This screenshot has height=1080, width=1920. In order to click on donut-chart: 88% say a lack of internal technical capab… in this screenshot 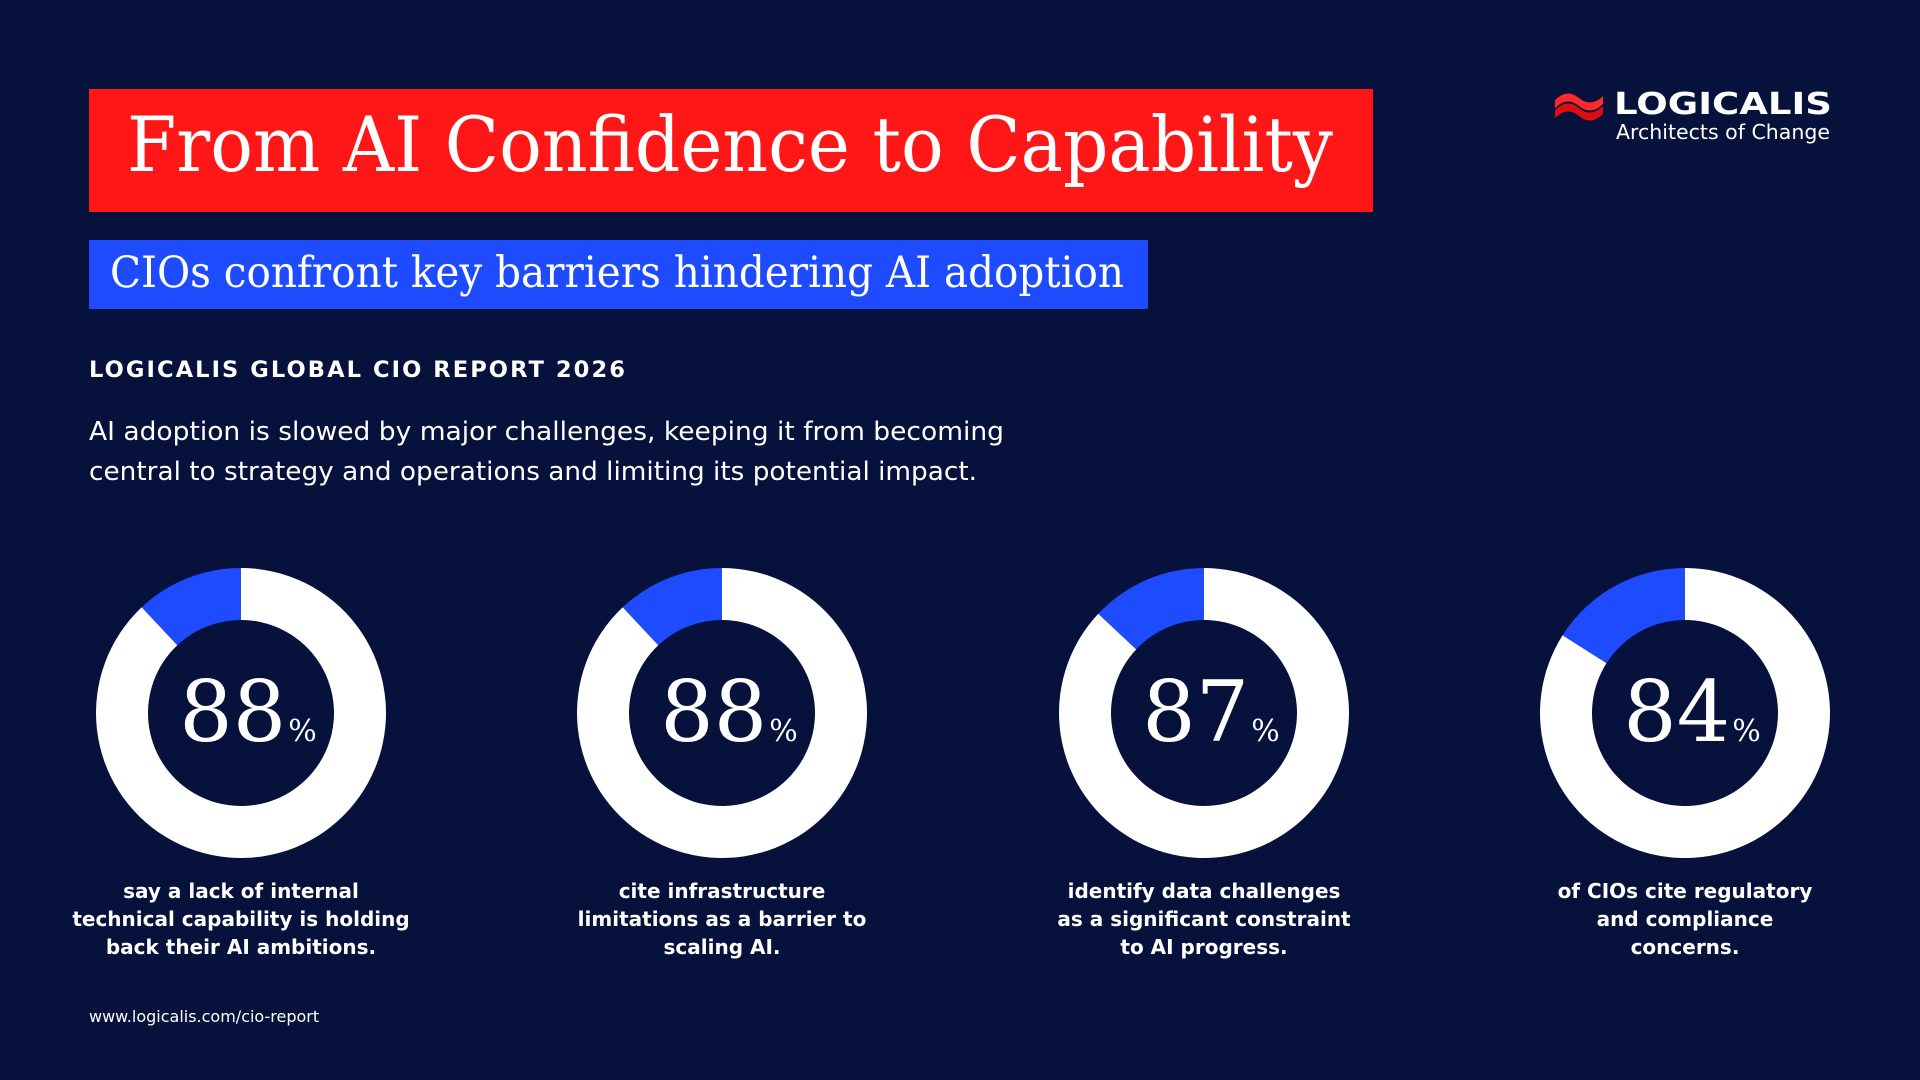, I will do `click(241, 763)`.